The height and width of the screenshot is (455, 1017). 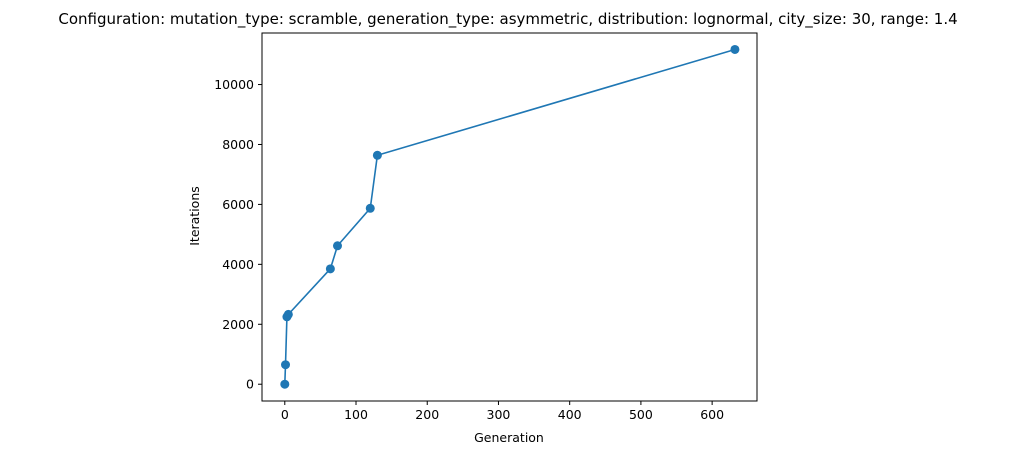 What do you see at coordinates (238, 264) in the screenshot?
I see `y-tick-label: 4000` at bounding box center [238, 264].